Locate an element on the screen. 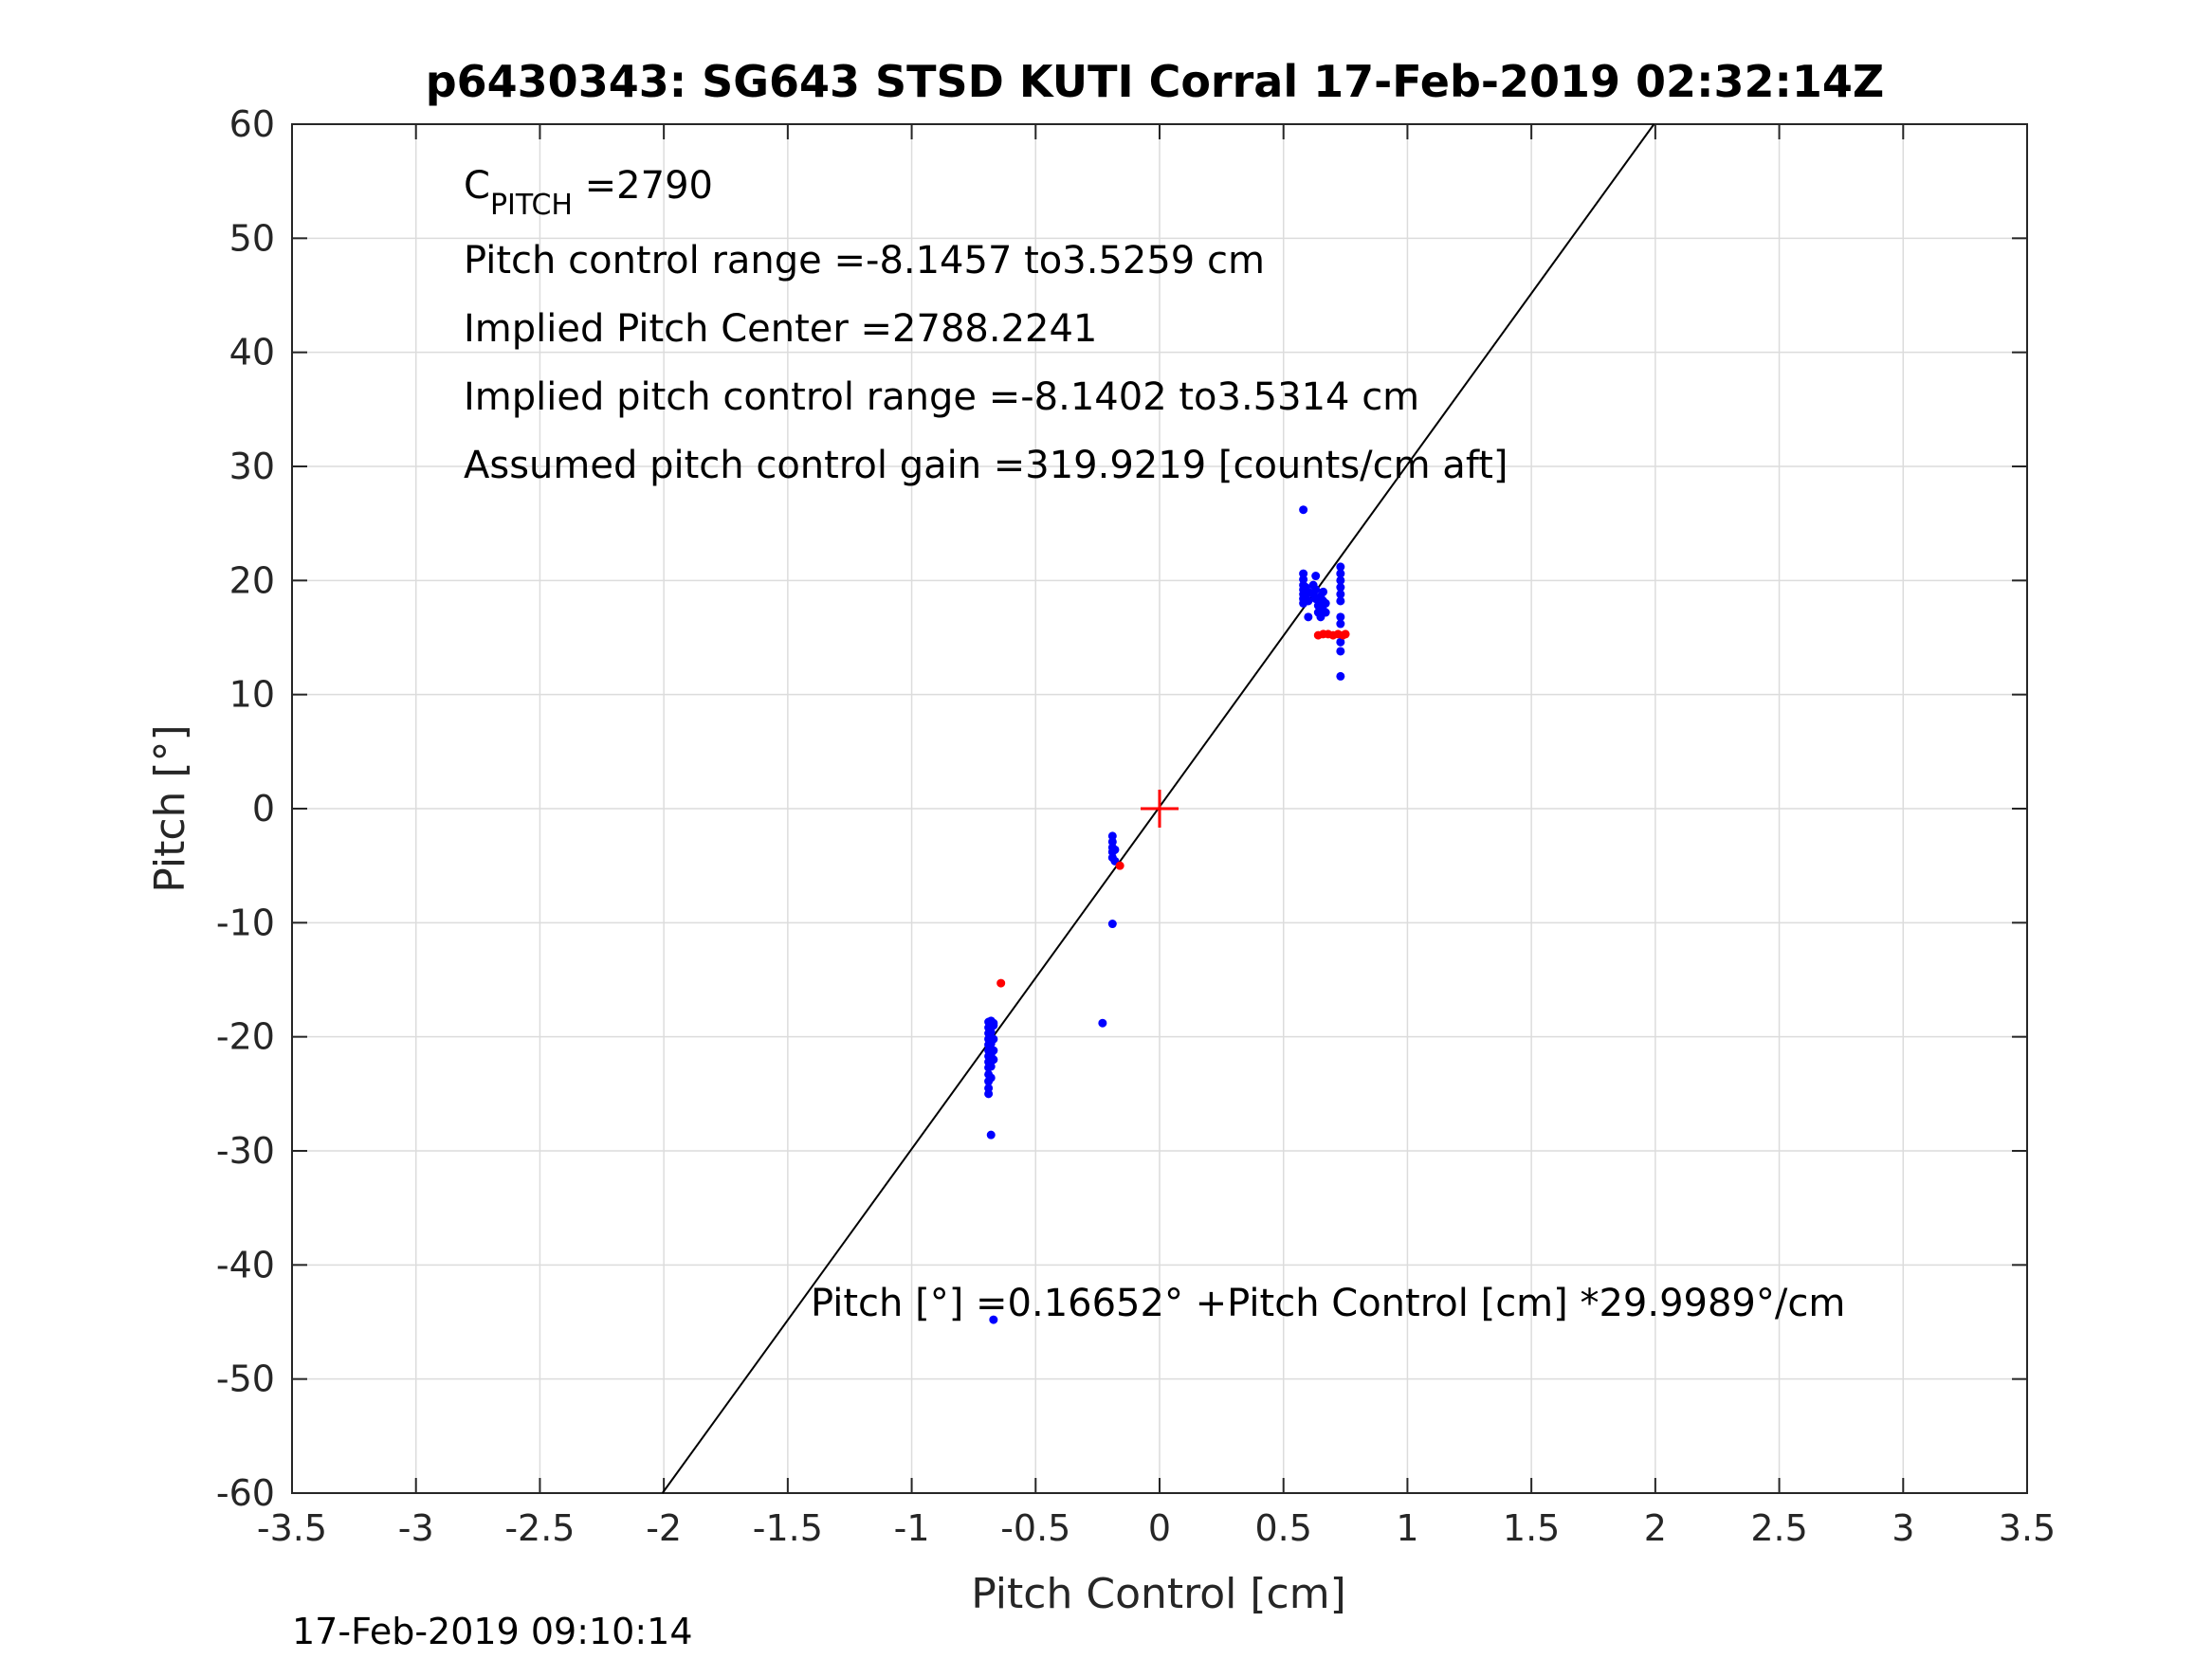 Image resolution: width=2212 pixels, height=1659 pixels. y-tick-label: 40 is located at coordinates (252, 353).